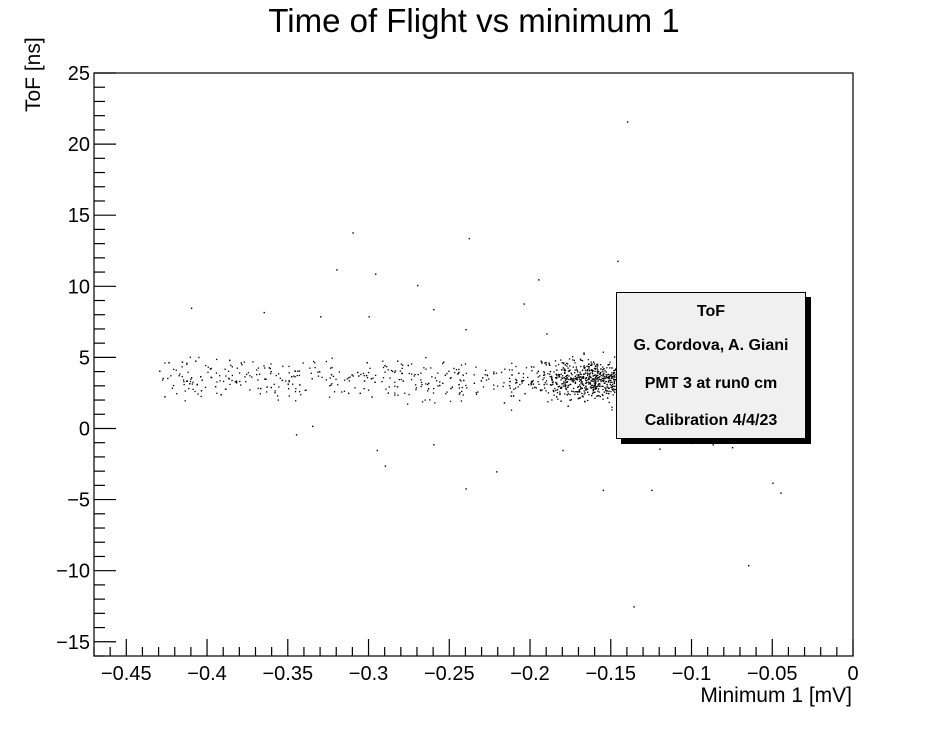 The width and height of the screenshot is (948, 730). What do you see at coordinates (126, 674) in the screenshot?
I see `x-tick-label: −0.45` at bounding box center [126, 674].